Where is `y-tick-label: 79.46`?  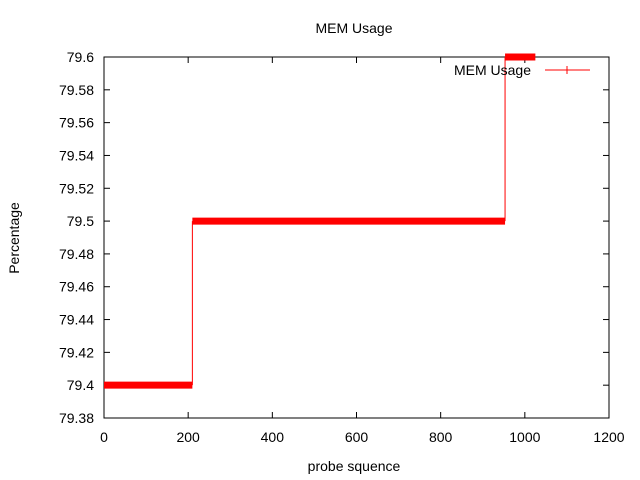
y-tick-label: 79.46 is located at coordinates (76, 287).